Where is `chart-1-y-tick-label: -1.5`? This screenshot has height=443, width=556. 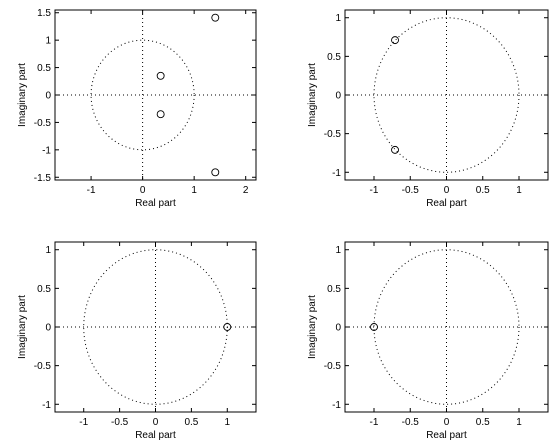 chart-1-y-tick-label: -1.5 is located at coordinates (43, 178).